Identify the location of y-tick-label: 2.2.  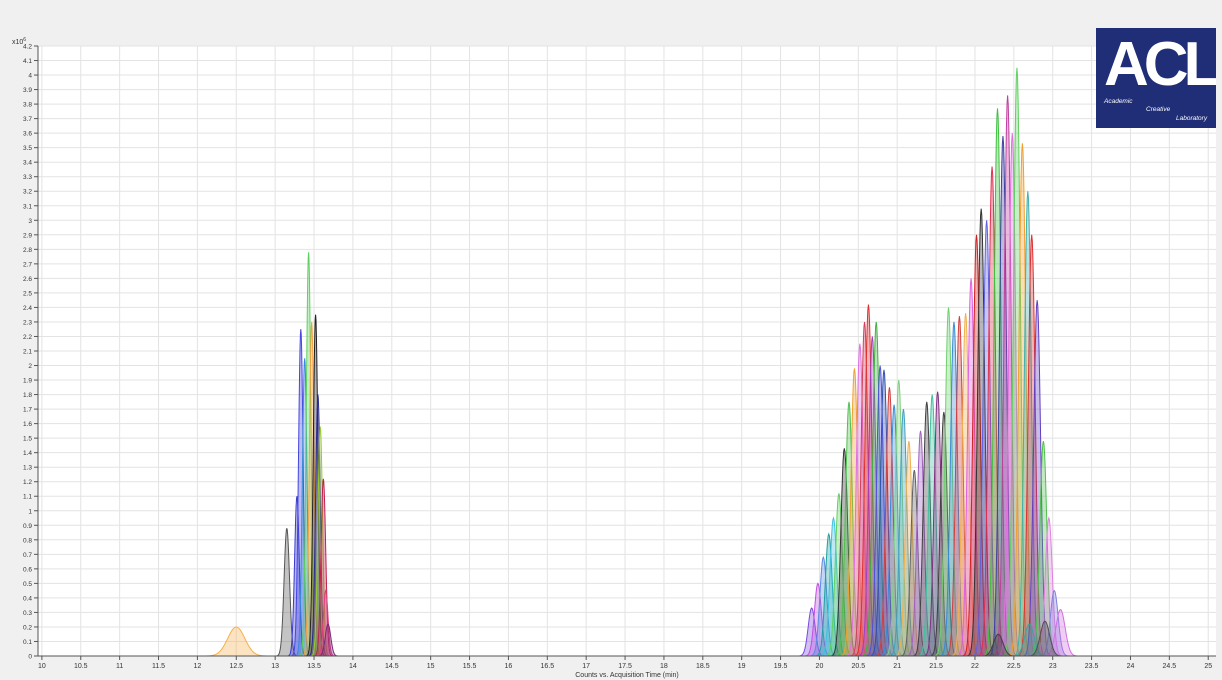
(27, 337).